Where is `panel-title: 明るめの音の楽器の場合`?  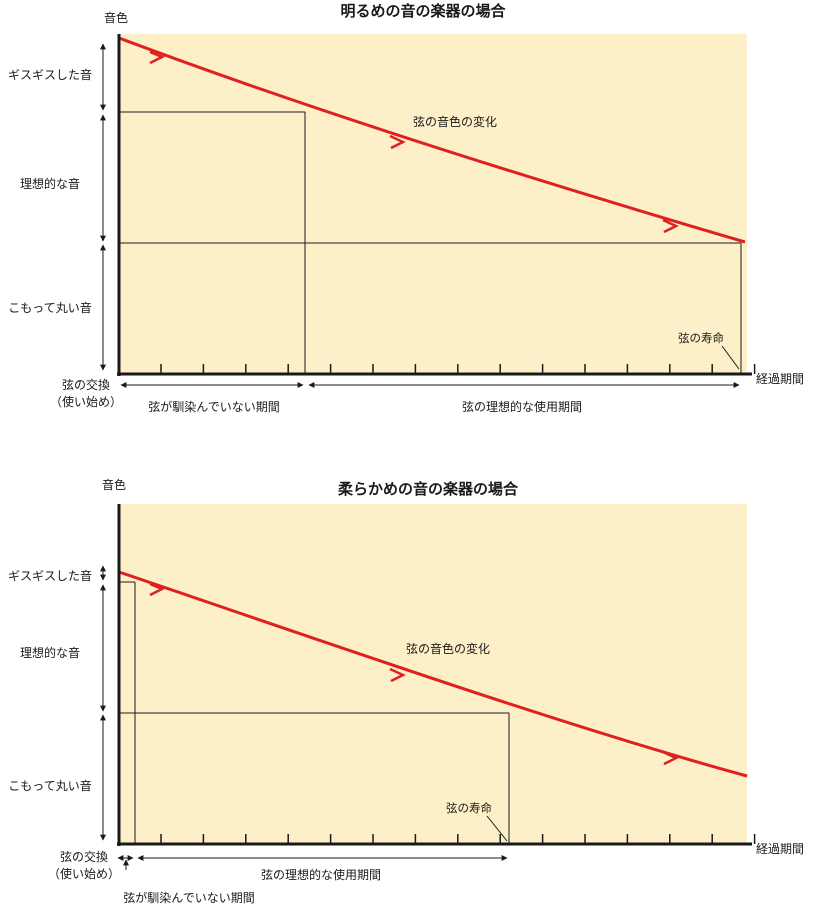
panel-title: 明るめの音の楽器の場合 is located at coordinates (423, 11).